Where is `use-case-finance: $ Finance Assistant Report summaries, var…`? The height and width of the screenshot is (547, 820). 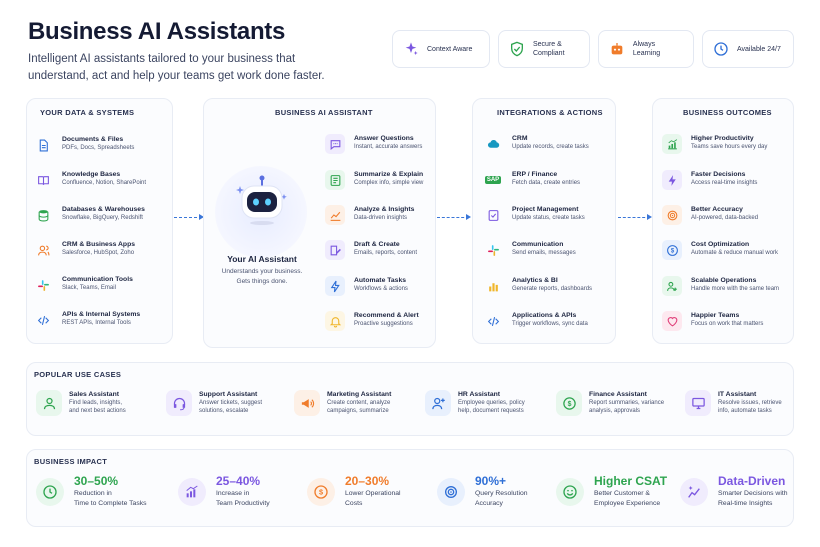
use-case-finance: $ Finance Assistant Report summaries, var… is located at coordinates (610, 403).